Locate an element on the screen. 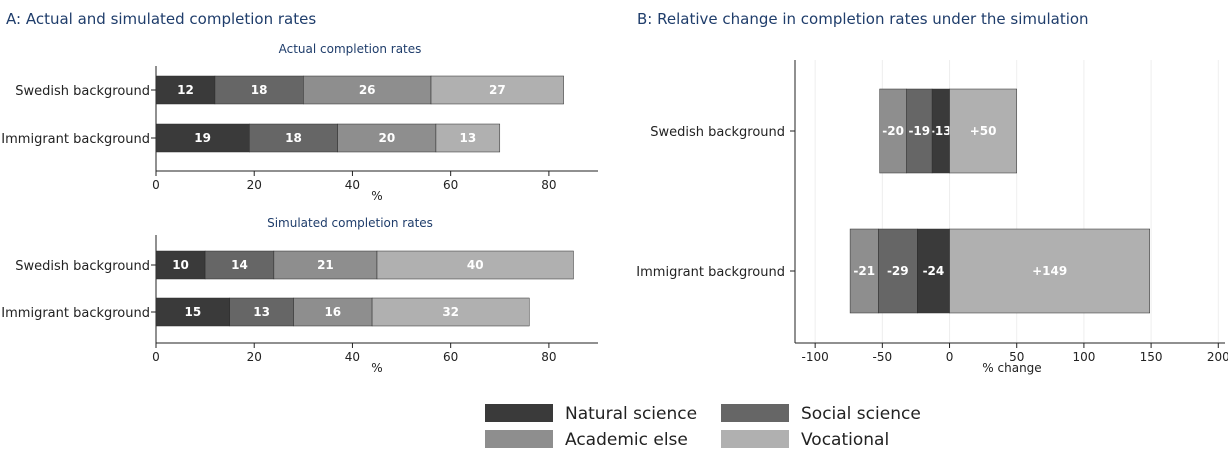  legend-label-natural-science: Natural science is located at coordinates (631, 414).